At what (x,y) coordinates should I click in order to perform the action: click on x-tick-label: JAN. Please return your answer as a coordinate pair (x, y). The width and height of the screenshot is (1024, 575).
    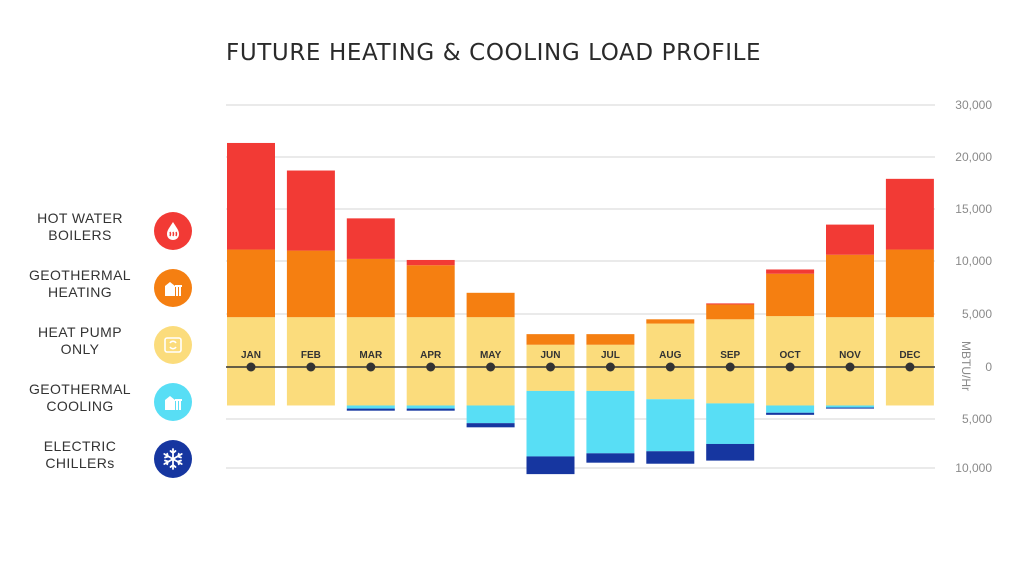
    Looking at the image, I should click on (251, 355).